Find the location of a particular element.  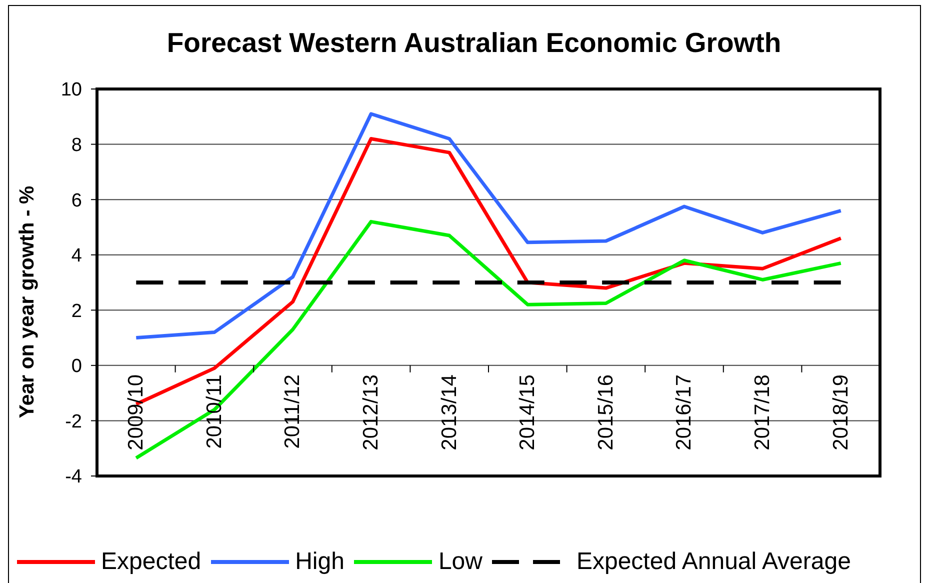

y-tick-label: 8 is located at coordinates (76, 145).